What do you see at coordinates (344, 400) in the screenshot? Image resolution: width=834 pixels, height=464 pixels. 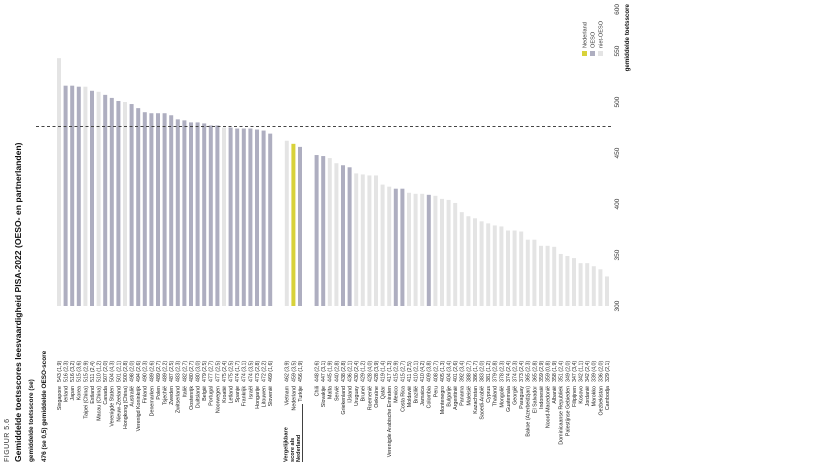 I see `country-label: Griekenland` at bounding box center [344, 400].